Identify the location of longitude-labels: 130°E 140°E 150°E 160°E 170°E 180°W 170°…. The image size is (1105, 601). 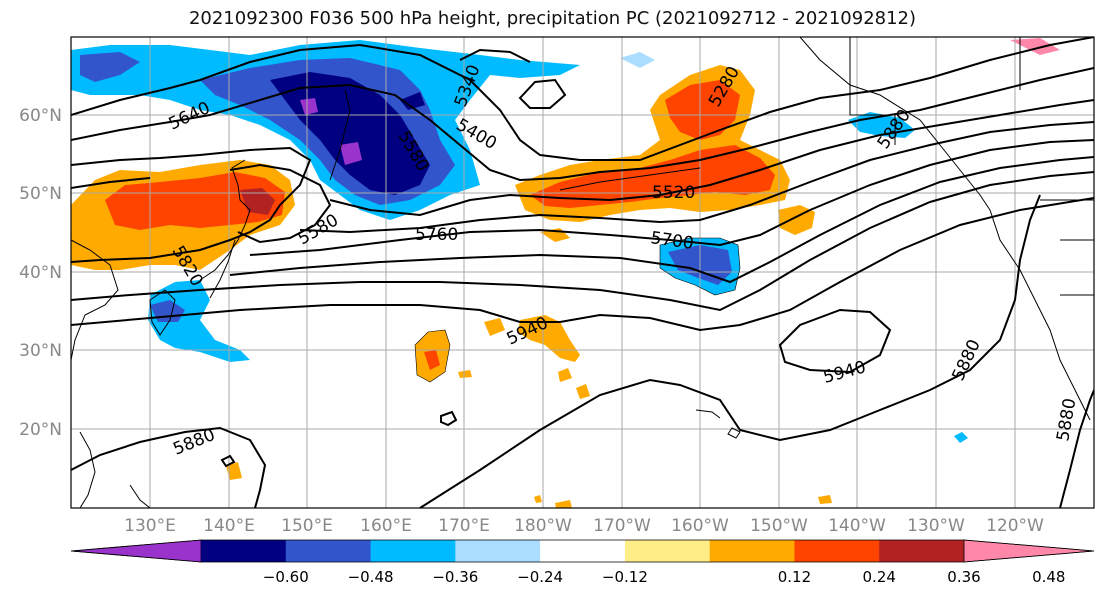
(584, 526).